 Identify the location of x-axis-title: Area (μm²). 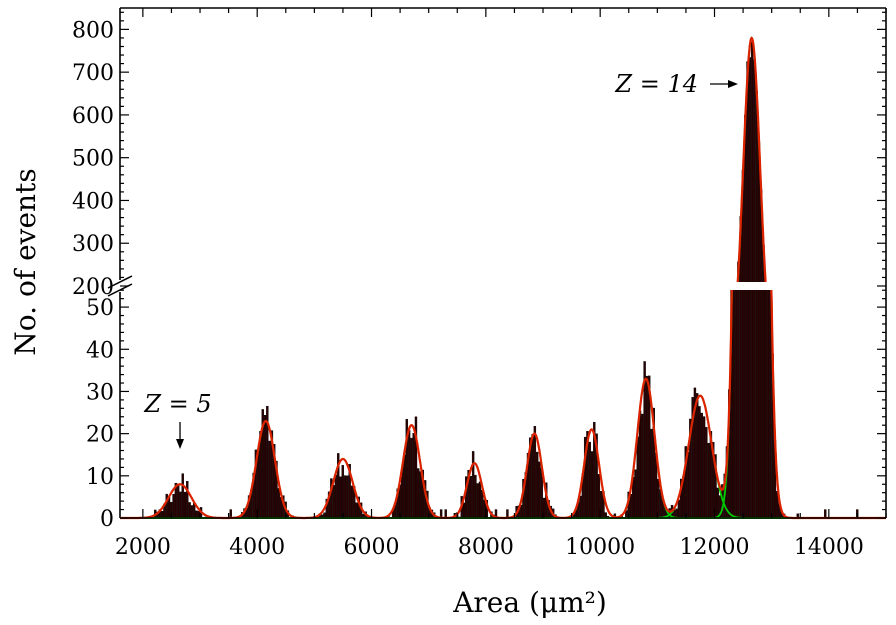
(529, 602).